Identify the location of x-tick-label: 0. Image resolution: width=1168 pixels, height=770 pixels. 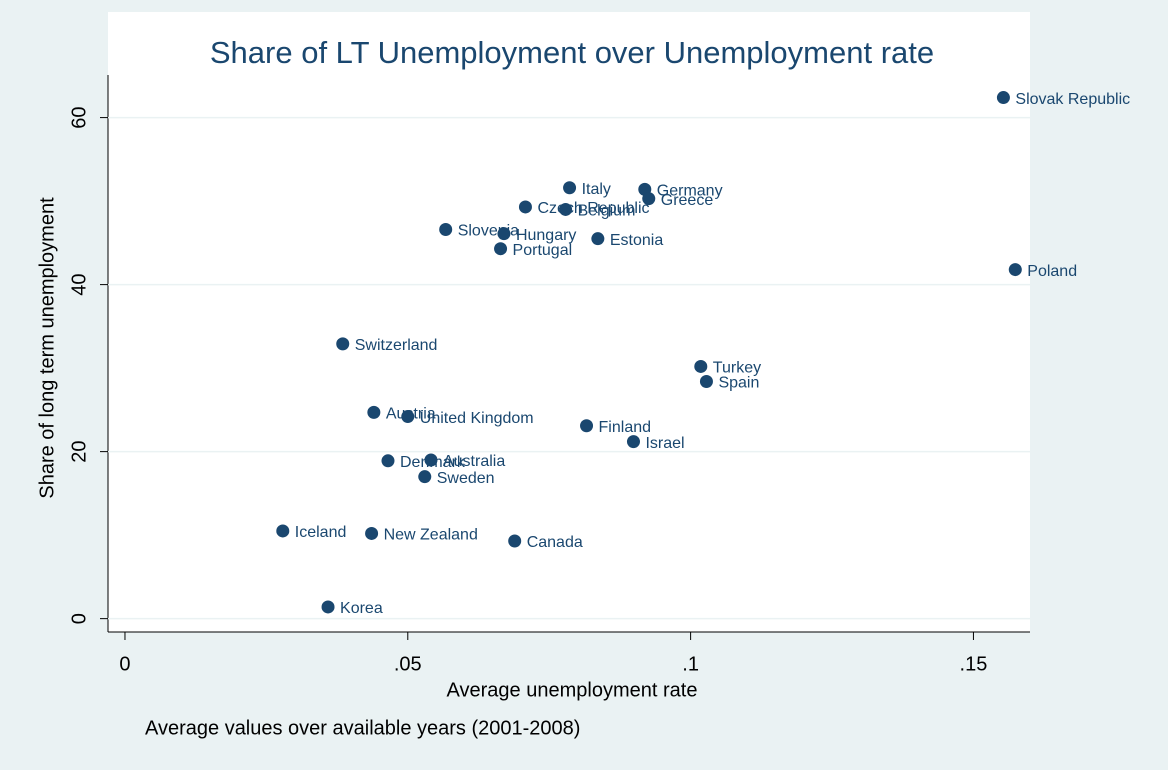
(124, 664).